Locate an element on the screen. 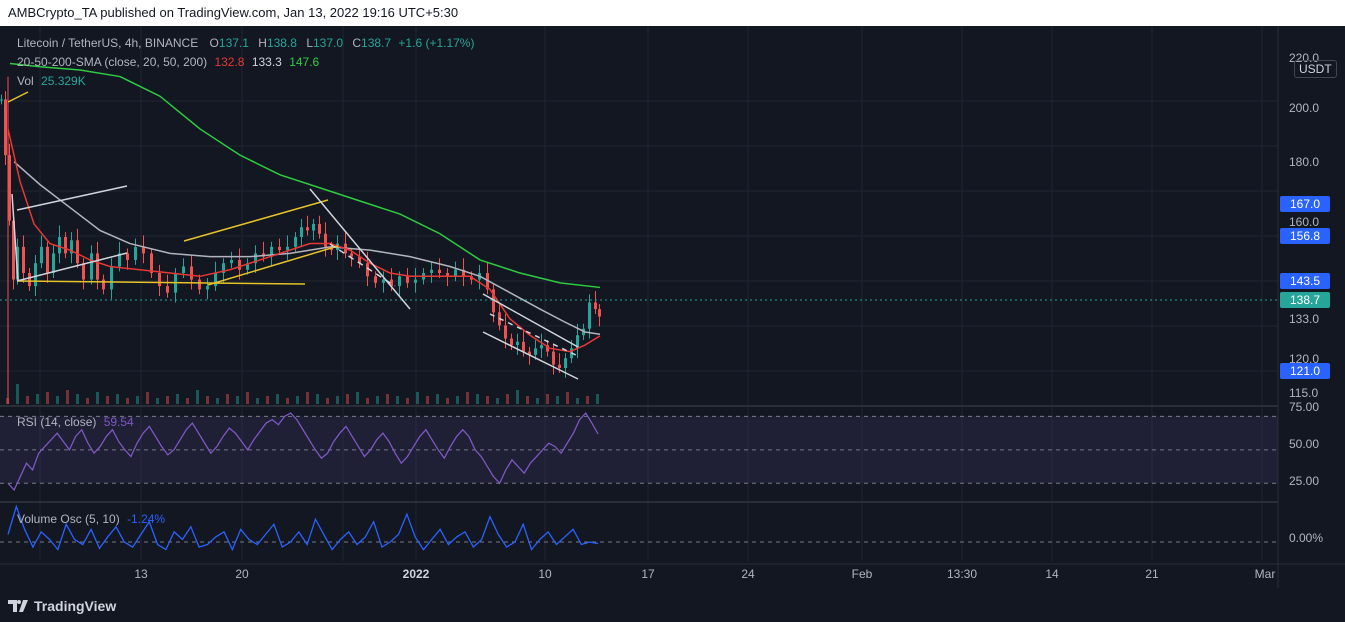  time-tick-label: 13 is located at coordinates (141, 574).